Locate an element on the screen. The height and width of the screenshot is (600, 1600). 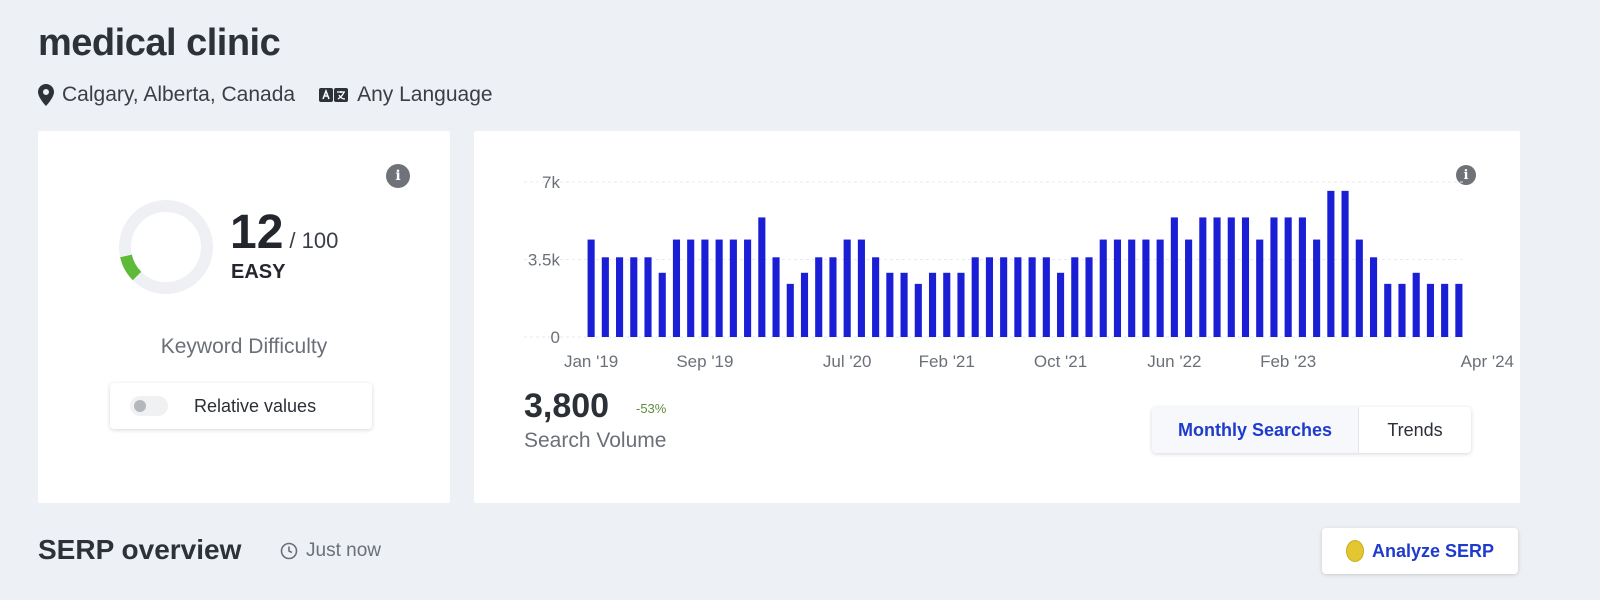
difficulty-title: Keyword Difficulty is located at coordinates (244, 346).